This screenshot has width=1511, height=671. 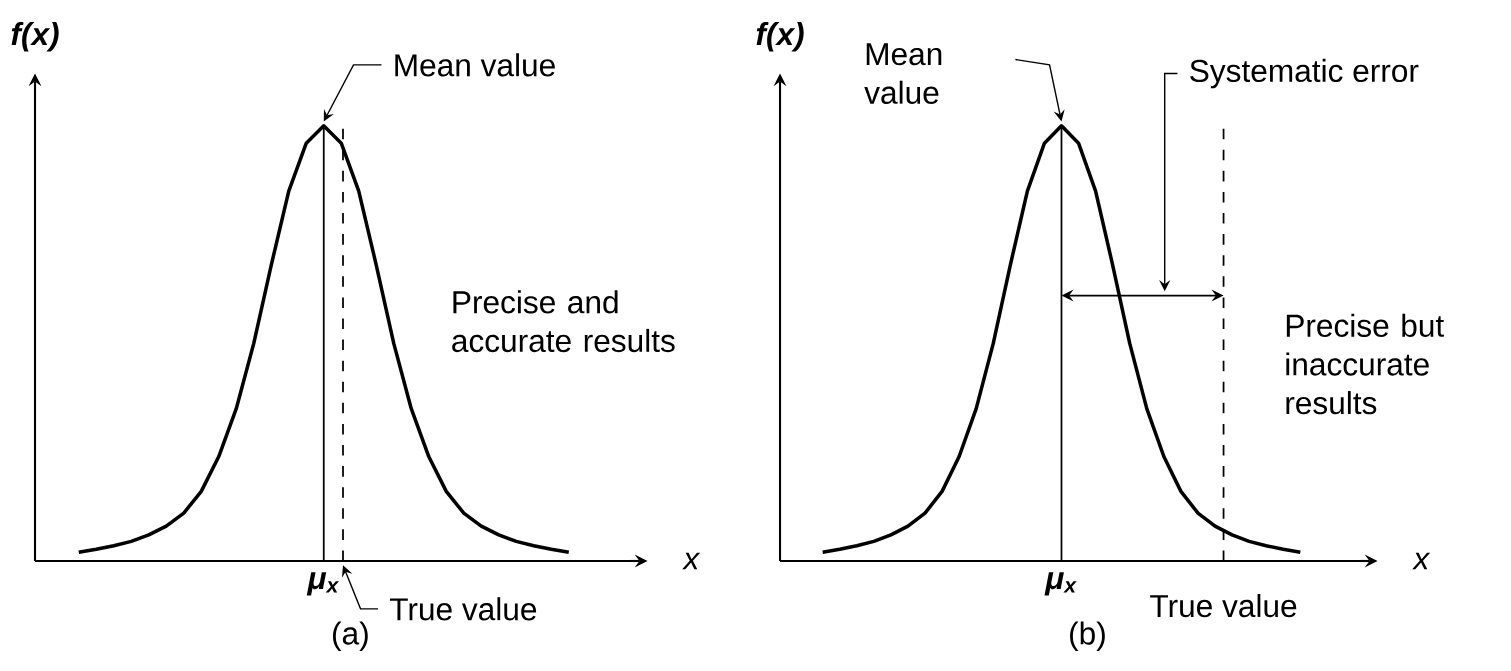 I want to click on text: Systematic error, so click(x=1304, y=73).